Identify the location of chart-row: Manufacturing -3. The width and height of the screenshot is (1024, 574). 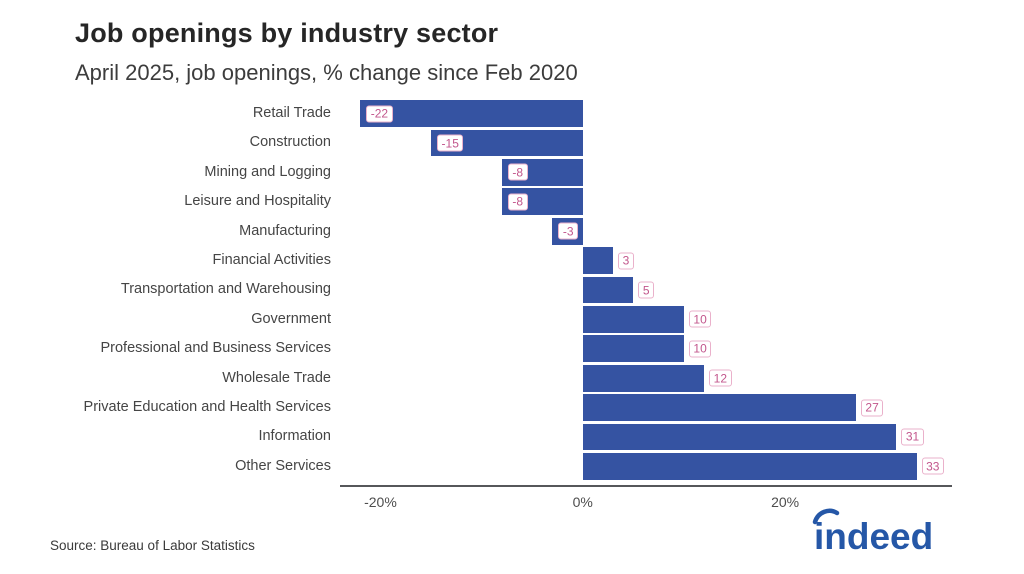
(496, 231).